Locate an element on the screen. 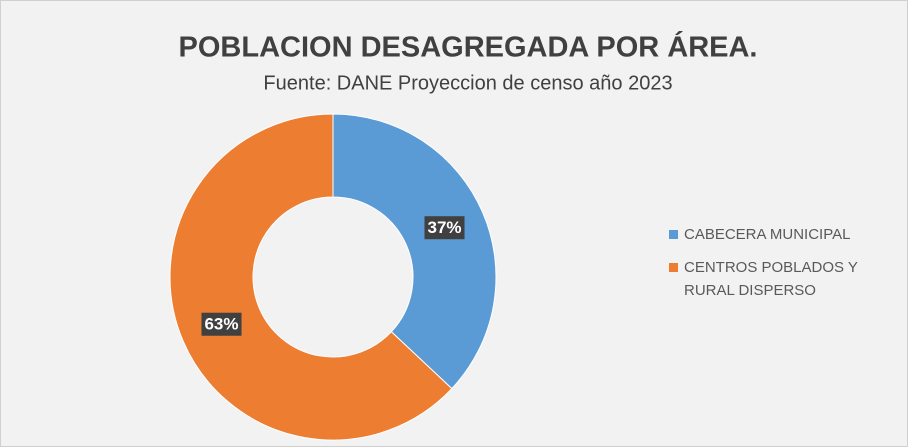  legend-label: CENTROS POBLADOS Y RURAL DISPERSO is located at coordinates (771, 279).